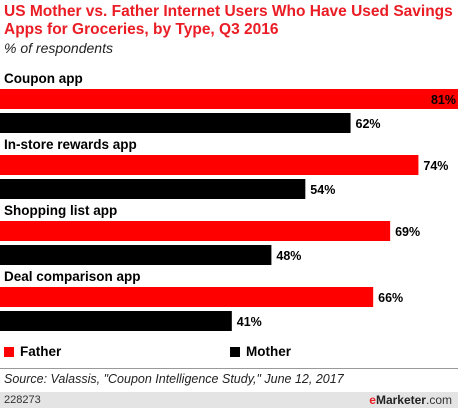 Image resolution: width=458 pixels, height=408 pixels. I want to click on legend-father: Father, so click(32, 351).